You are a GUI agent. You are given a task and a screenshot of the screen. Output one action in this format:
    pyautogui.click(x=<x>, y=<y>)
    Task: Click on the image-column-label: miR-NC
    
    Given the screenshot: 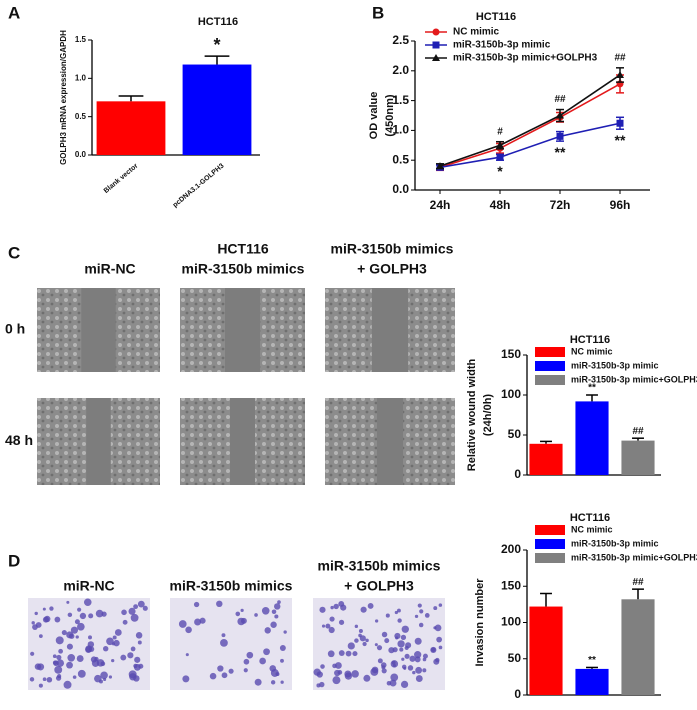 What is the action you would take?
    pyautogui.click(x=88, y=586)
    